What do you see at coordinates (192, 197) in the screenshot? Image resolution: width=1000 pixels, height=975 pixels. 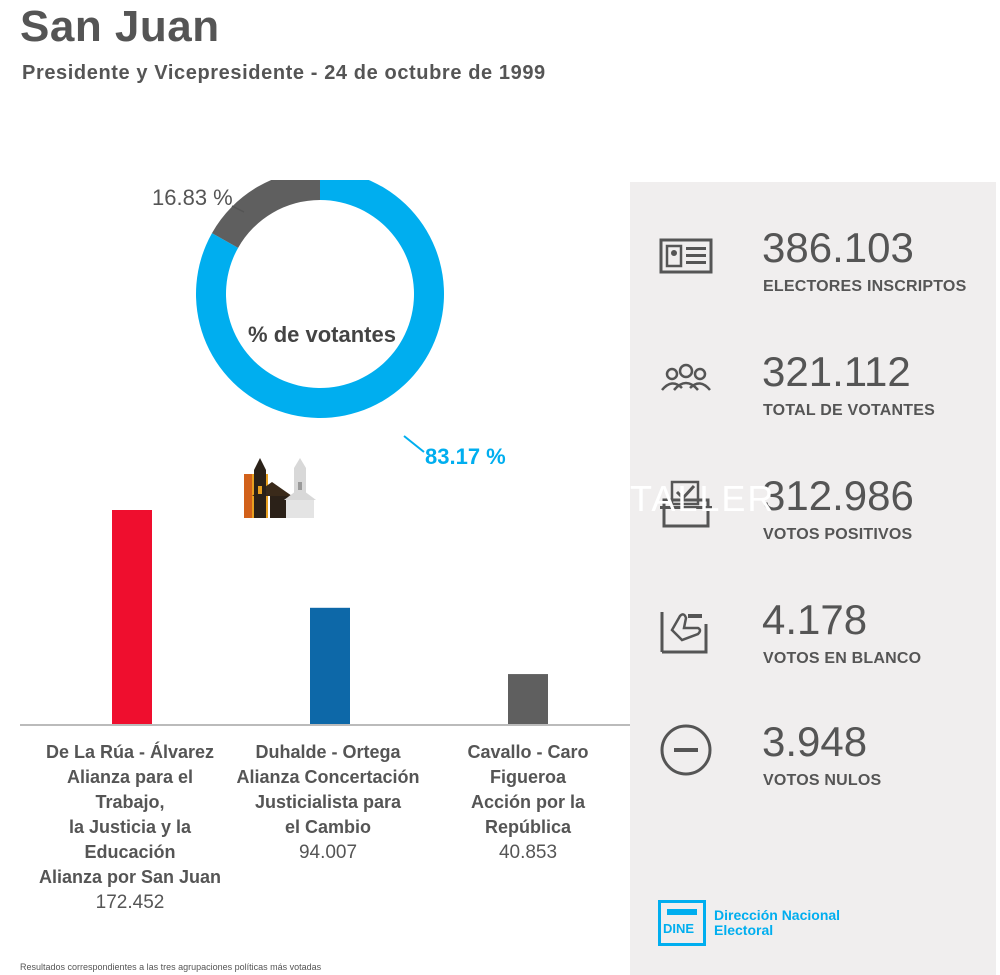 I see `abstention-percent-label: 16.83 %` at bounding box center [192, 197].